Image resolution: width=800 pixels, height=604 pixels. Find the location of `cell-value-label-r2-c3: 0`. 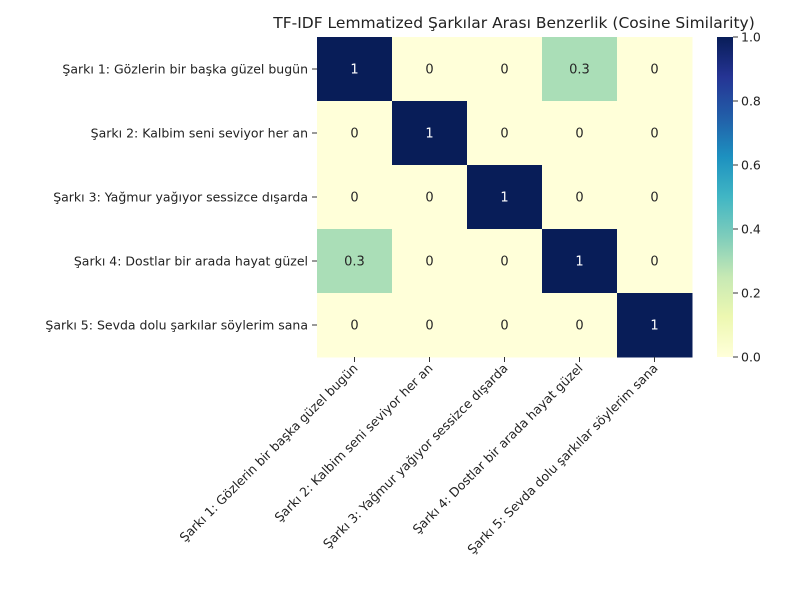

cell-value-label-r2-c3: 0 is located at coordinates (504, 134).